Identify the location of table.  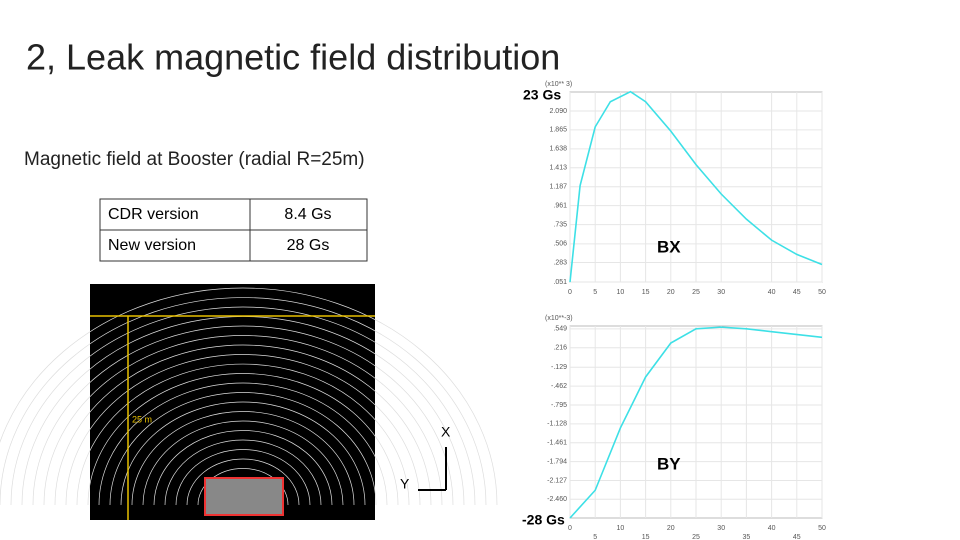
(233, 230).